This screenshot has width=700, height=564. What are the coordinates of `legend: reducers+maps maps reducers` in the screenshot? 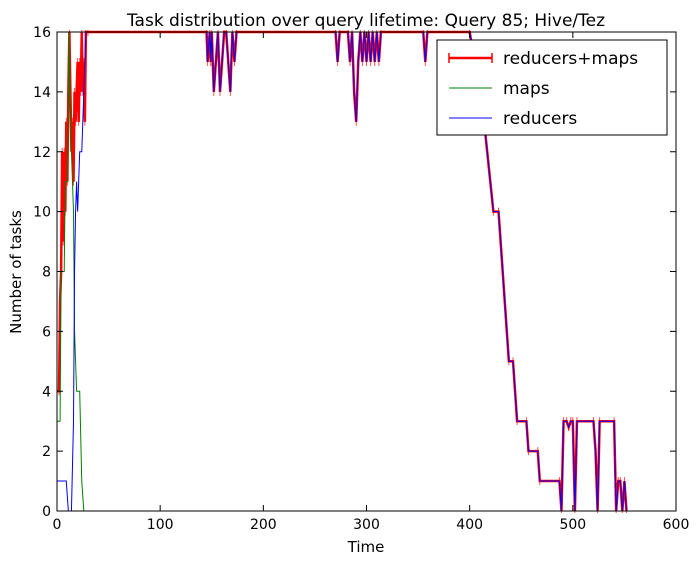 It's located at (552, 87).